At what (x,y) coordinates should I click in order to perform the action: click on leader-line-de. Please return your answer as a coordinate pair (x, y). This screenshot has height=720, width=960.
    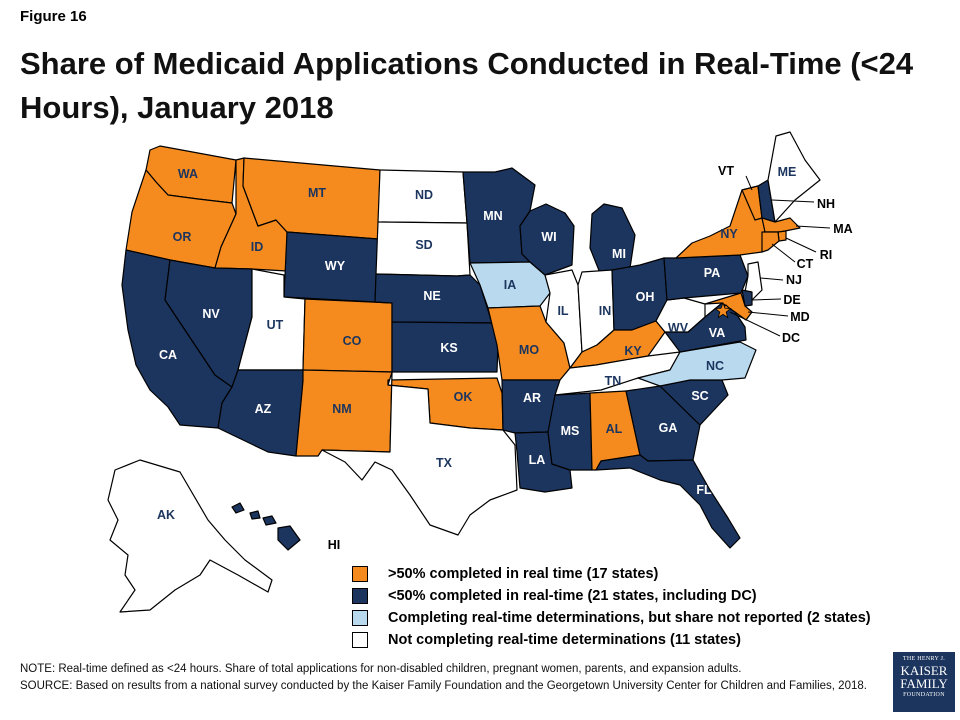
    Looking at the image, I should click on (766, 299).